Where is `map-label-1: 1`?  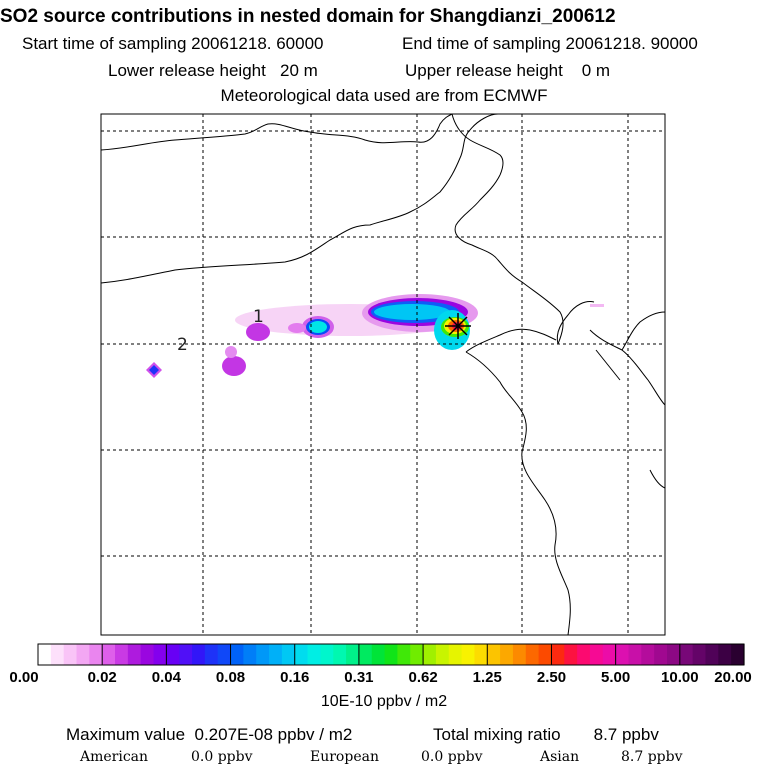 map-label-1: 1 is located at coordinates (258, 317).